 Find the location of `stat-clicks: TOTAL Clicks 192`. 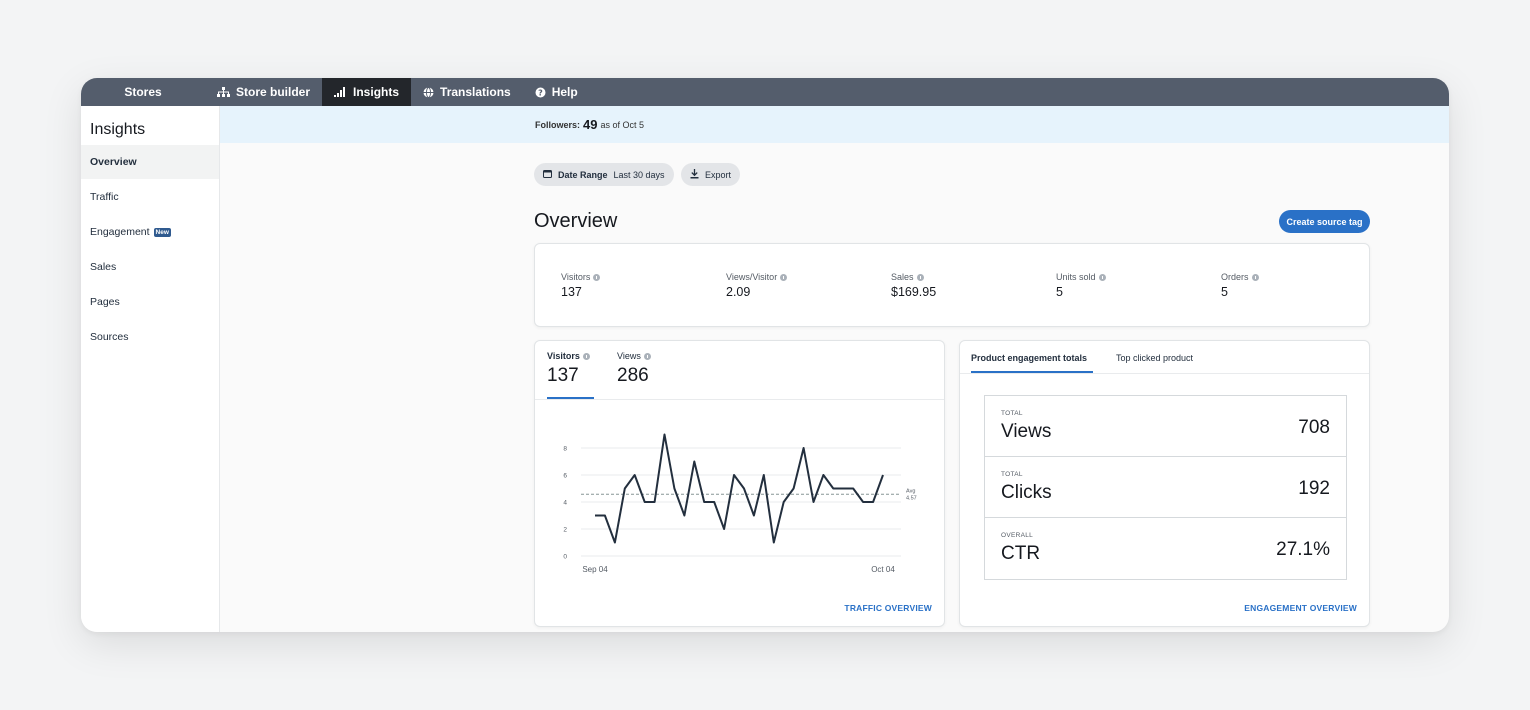

stat-clicks: TOTAL Clicks 192 is located at coordinates (1165, 487).